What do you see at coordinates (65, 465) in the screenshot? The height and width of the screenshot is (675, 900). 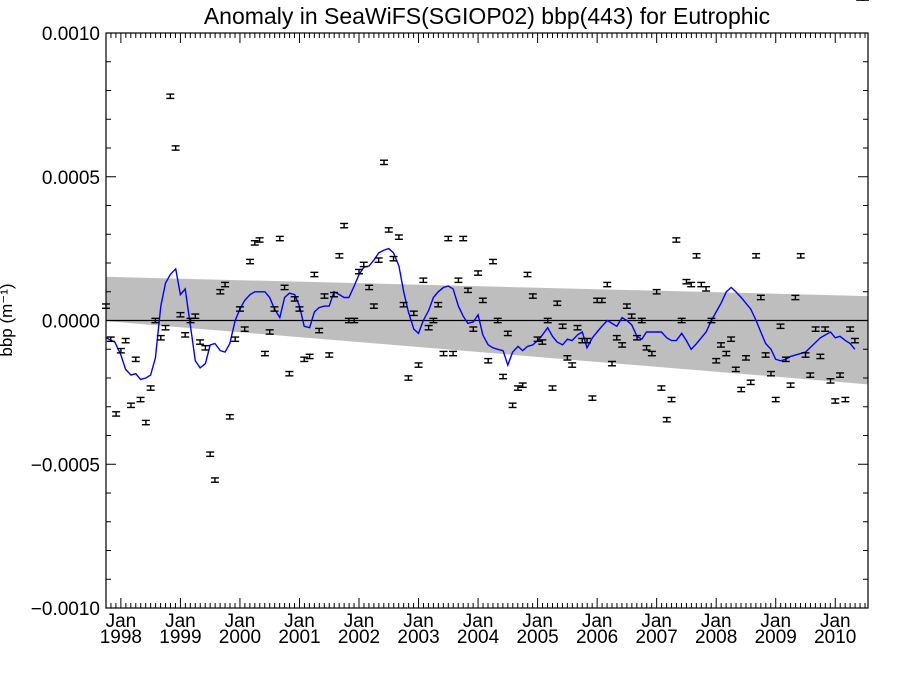 I see `y-tick-label: −0.0005` at bounding box center [65, 465].